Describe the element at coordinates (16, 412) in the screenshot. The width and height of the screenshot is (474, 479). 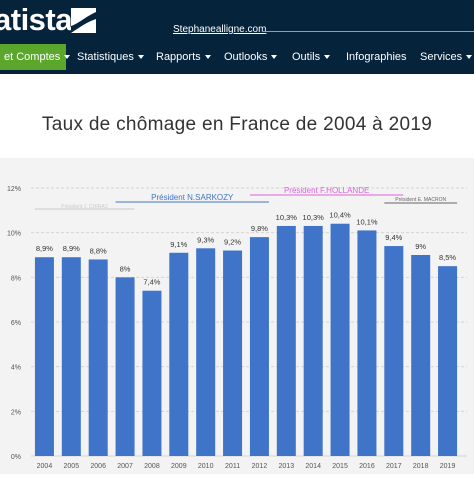
I see `y-tick-label: 2%` at that location.